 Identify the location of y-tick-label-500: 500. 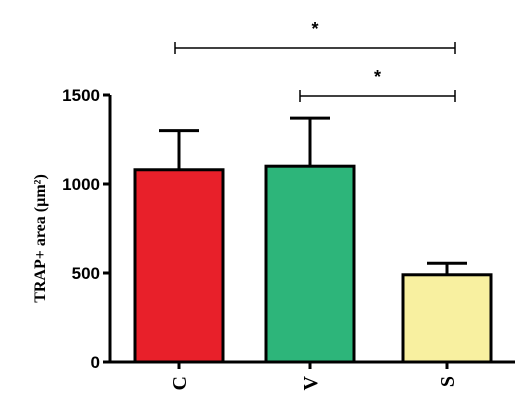
(86, 273).